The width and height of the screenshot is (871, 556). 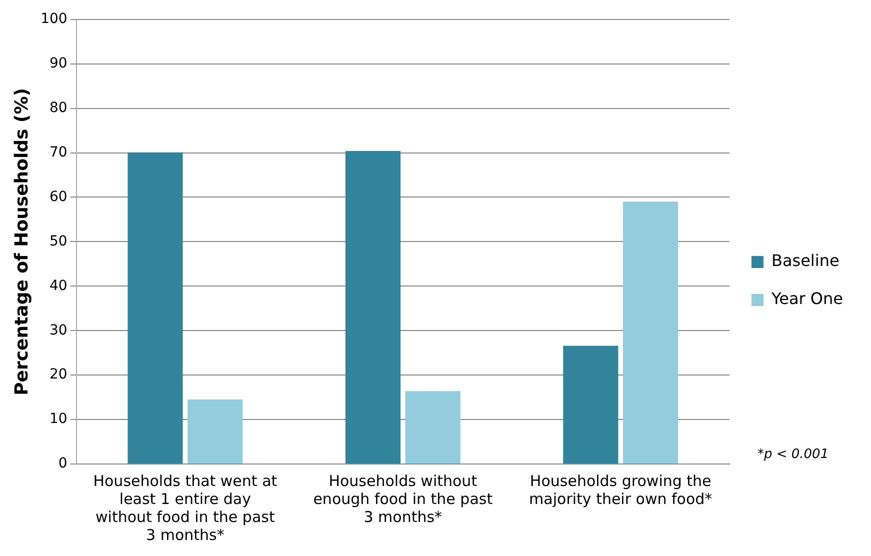 What do you see at coordinates (63, 464) in the screenshot?
I see `y-tick-label: 0` at bounding box center [63, 464].